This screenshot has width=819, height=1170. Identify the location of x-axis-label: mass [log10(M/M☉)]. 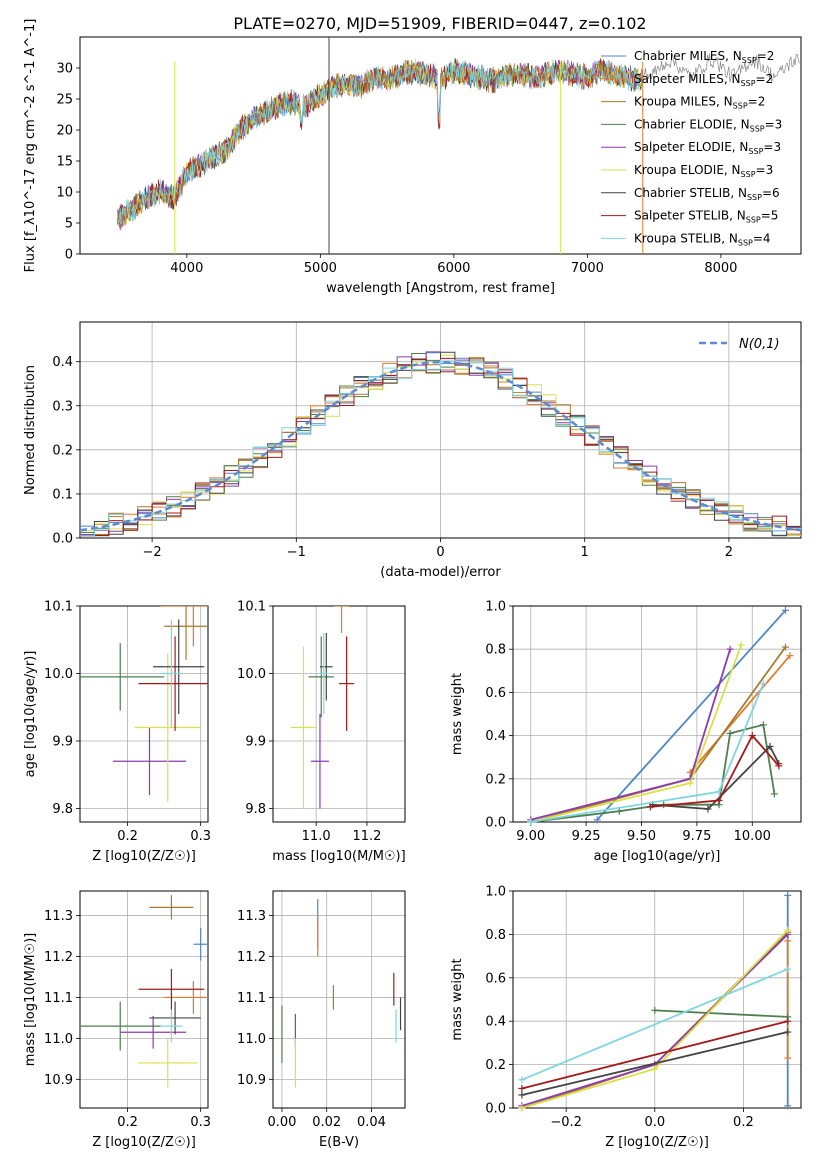
(338, 856).